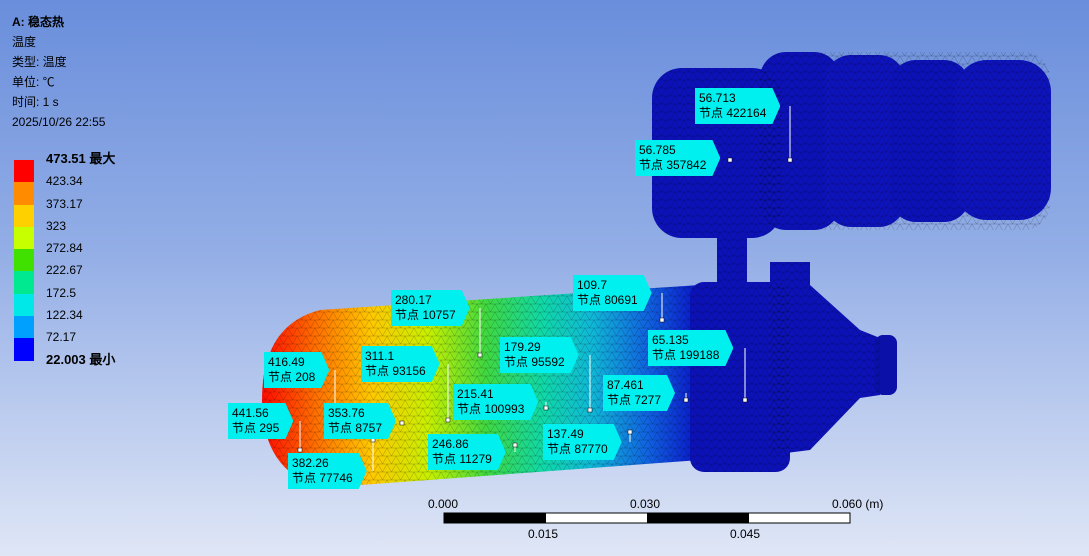 The width and height of the screenshot is (1089, 556). What do you see at coordinates (858, 504) in the screenshot?
I see `scale-label-60: 0.060 (m)` at bounding box center [858, 504].